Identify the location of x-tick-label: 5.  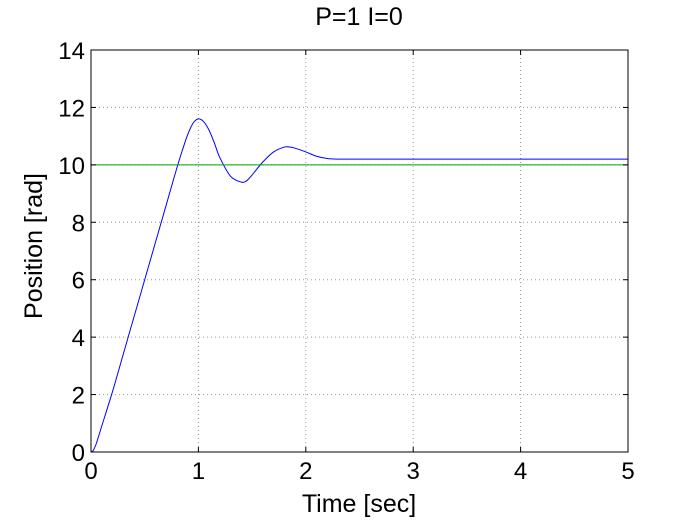
(627, 471).